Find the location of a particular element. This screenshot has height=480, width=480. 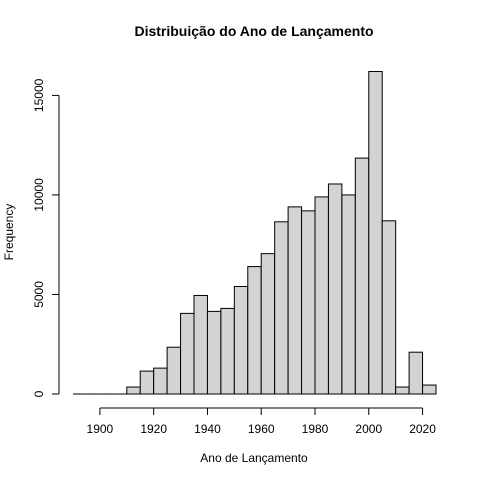

chart-title: Distribuição do Ano de Lançamento is located at coordinates (253, 31).